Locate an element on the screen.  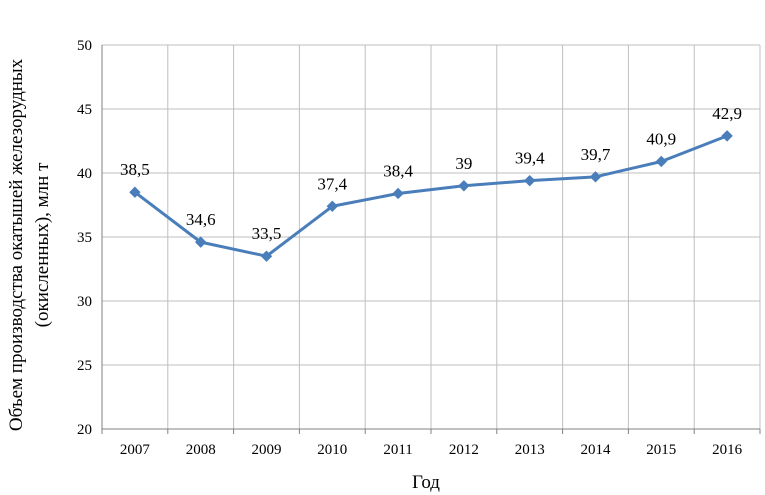
y-axis-title-line2: (окисленных), млн т is located at coordinates (42, 244).